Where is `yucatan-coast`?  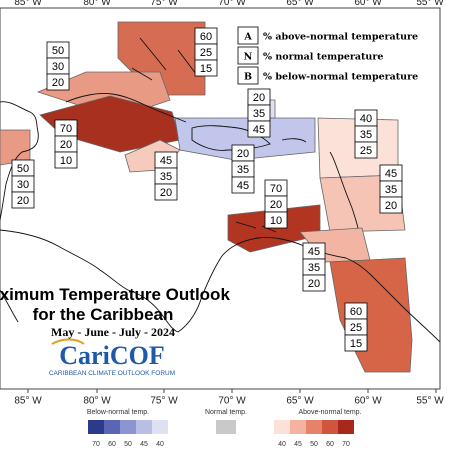 yucatan-coast is located at coordinates (19, 161).